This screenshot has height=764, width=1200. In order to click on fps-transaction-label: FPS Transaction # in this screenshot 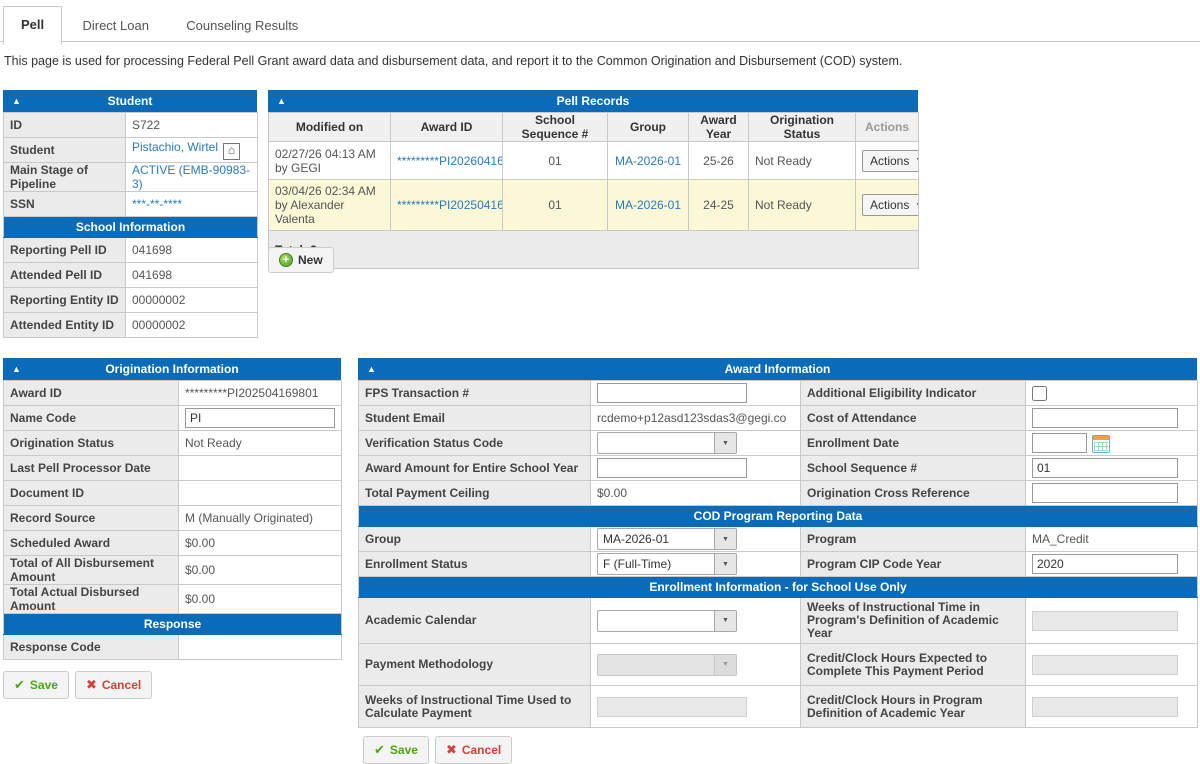, I will do `click(474, 393)`.